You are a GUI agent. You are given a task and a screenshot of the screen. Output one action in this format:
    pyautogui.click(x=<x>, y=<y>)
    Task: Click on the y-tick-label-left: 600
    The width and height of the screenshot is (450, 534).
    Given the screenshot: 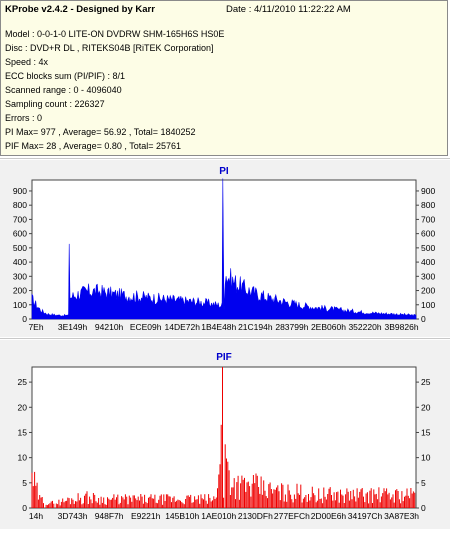 What is the action you would take?
    pyautogui.click(x=20, y=234)
    